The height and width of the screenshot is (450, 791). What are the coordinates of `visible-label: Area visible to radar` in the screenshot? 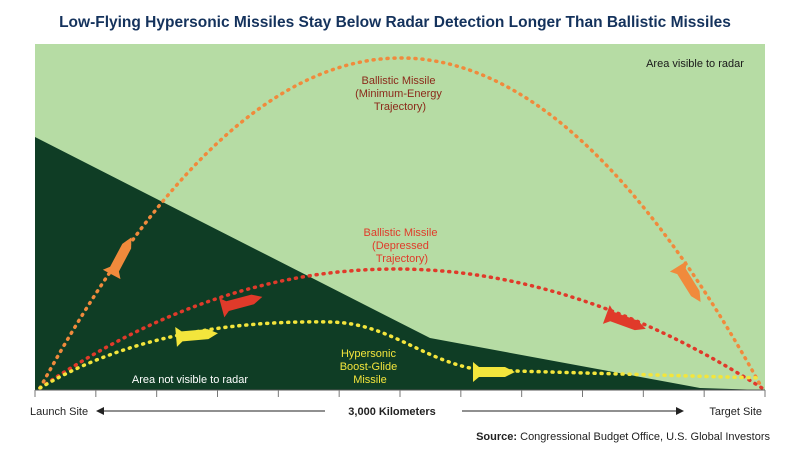 It's located at (695, 64).